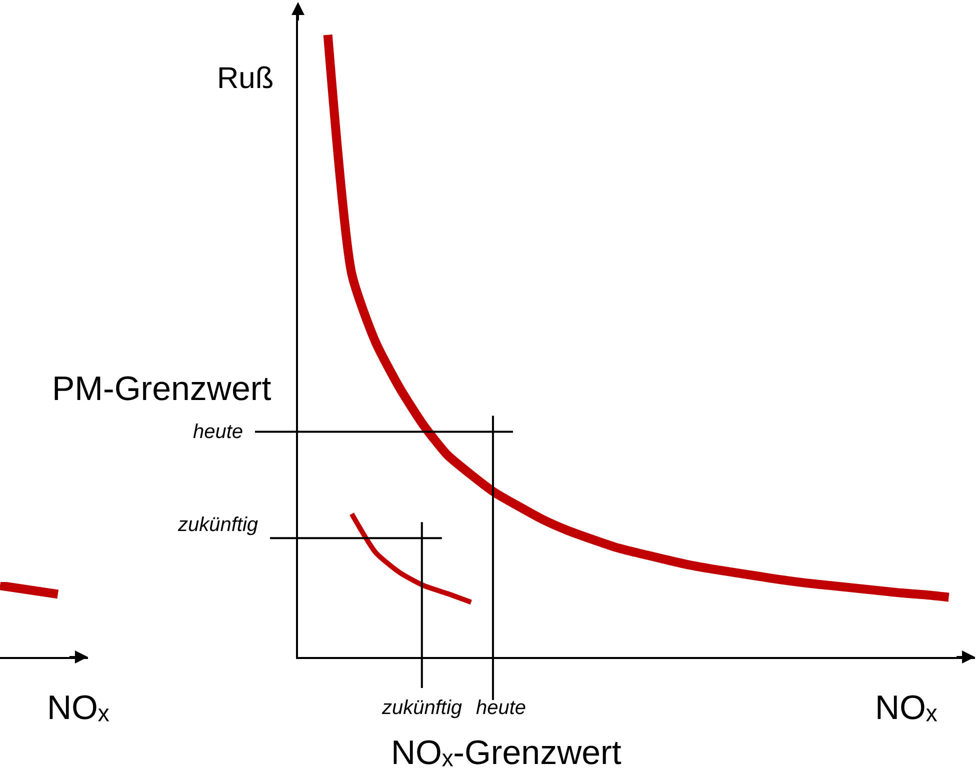 The width and height of the screenshot is (977, 782). Describe the element at coordinates (506, 753) in the screenshot. I see `text: NOₓ-Grenzwert` at that location.